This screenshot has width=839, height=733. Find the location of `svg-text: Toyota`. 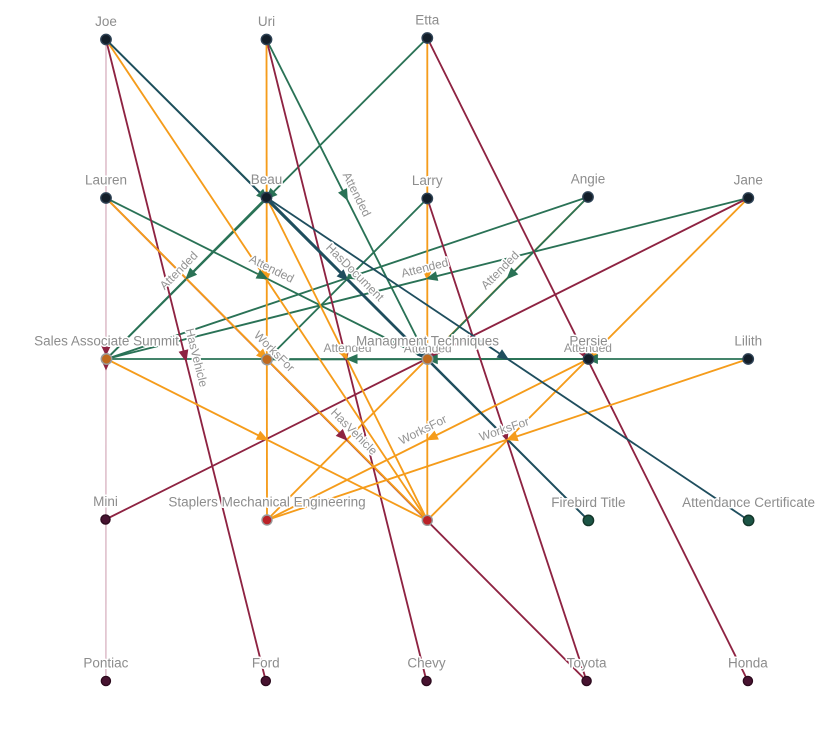

svg-text: Toyota is located at coordinates (587, 663).